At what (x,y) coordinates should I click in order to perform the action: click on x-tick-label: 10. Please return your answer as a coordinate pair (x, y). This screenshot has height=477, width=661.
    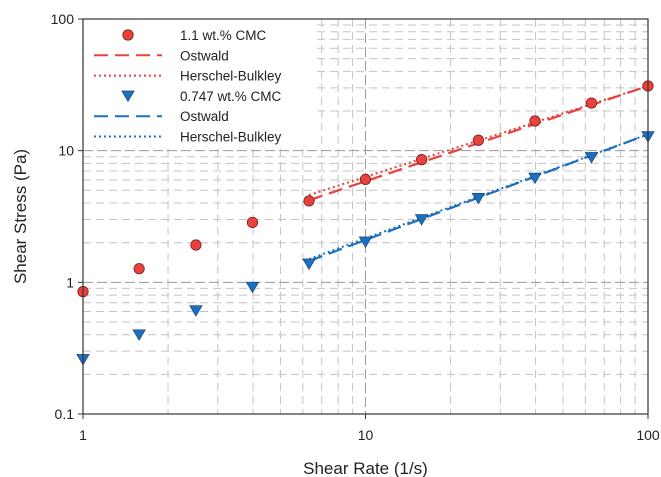
    Looking at the image, I should click on (366, 435).